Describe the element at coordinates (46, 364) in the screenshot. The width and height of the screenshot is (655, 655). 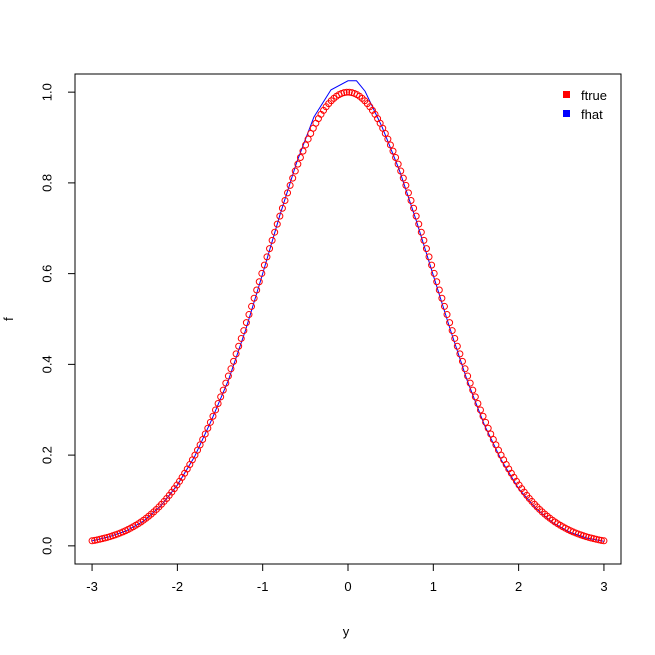
I see `y-tick-label: 0.4` at that location.